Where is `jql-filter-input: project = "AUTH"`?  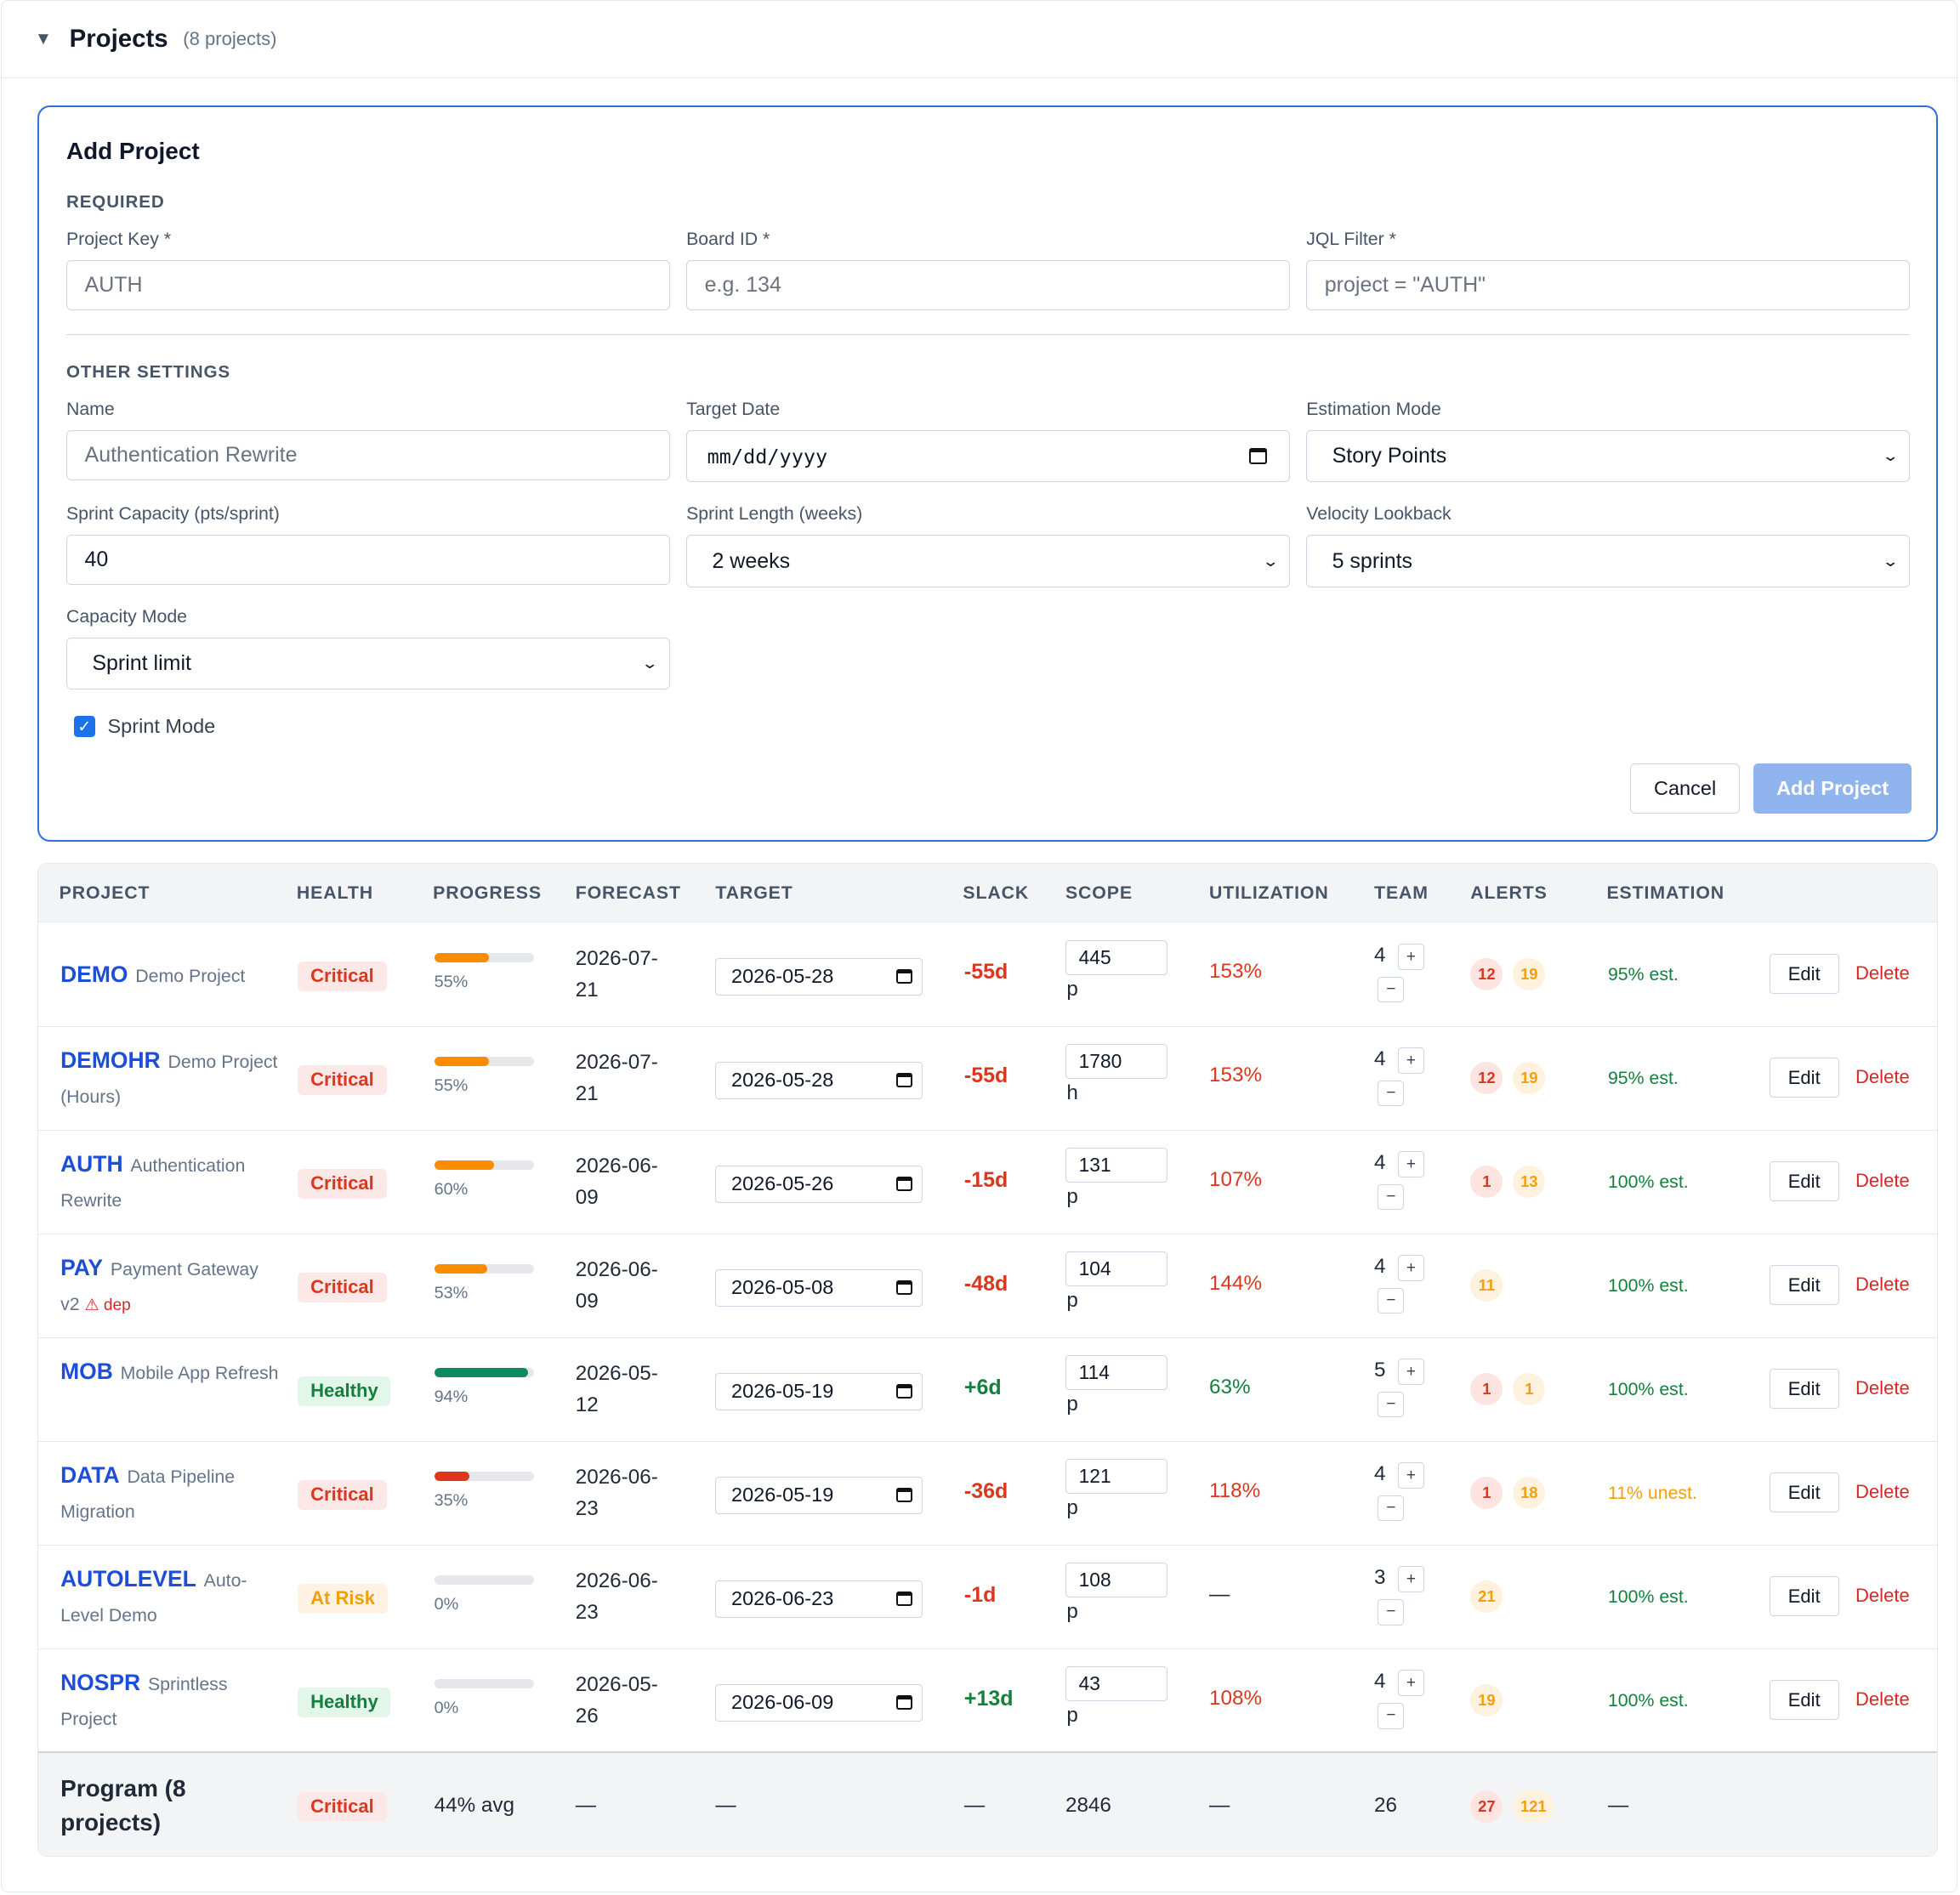 jql-filter-input: project = "AUTH" is located at coordinates (1608, 284).